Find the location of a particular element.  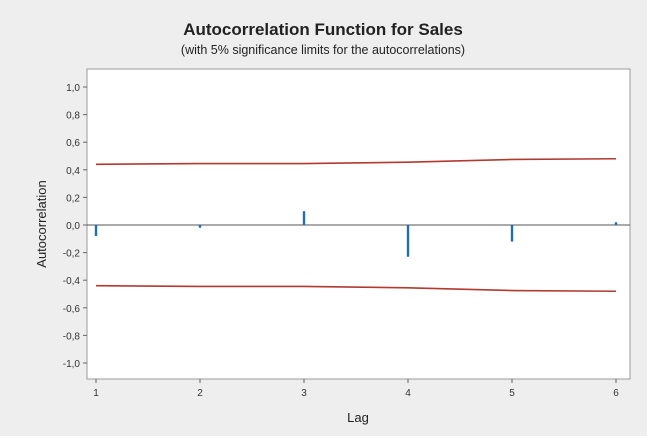

y-tick-label: 0,8 is located at coordinates (73, 116).